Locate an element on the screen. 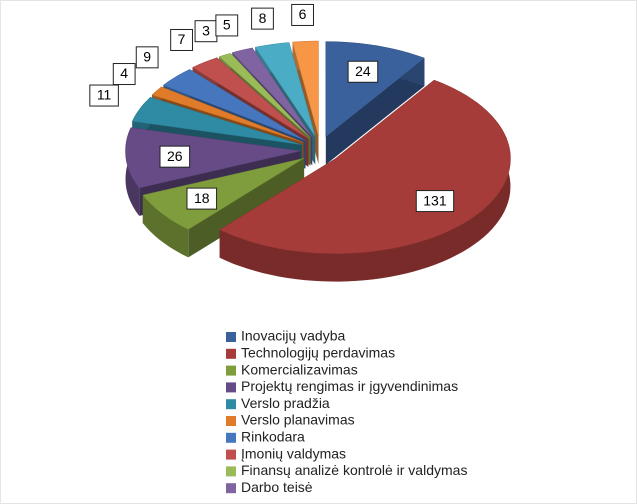  data-label: 6 is located at coordinates (303, 14).